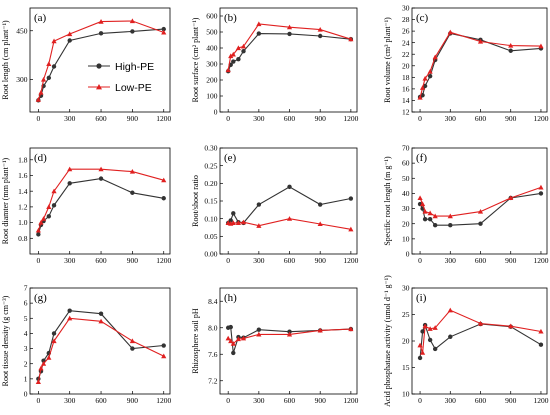 The width and height of the screenshot is (550, 415). I want to click on y-tick-label: 0.00, so click(210, 254).